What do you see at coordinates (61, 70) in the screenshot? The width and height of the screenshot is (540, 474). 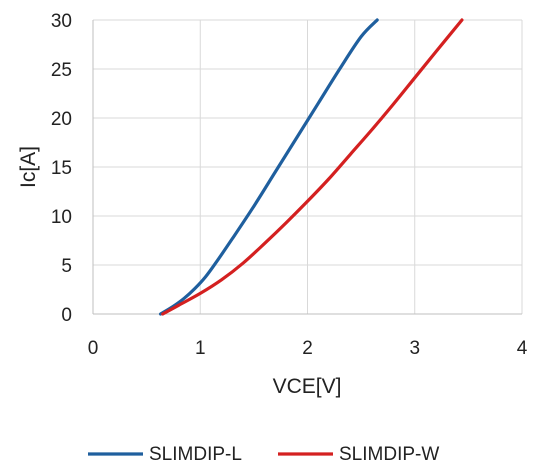 I see `y-tick-label: 25` at bounding box center [61, 70].